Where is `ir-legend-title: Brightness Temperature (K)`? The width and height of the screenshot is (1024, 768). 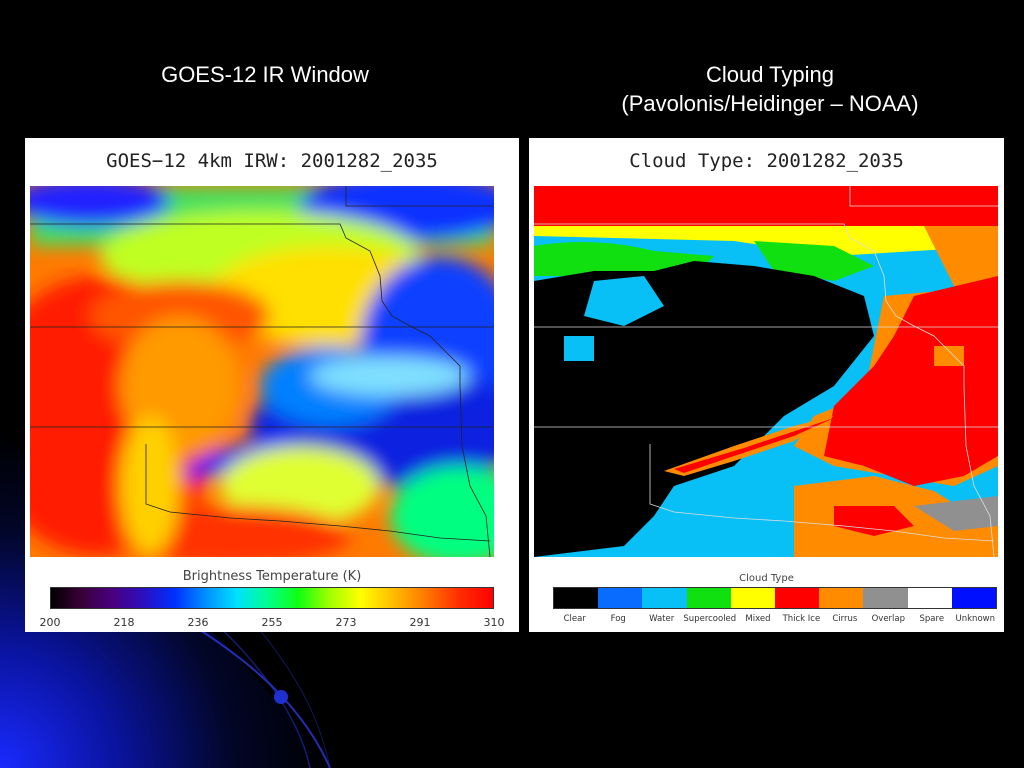 ir-legend-title: Brightness Temperature (K) is located at coordinates (272, 576).